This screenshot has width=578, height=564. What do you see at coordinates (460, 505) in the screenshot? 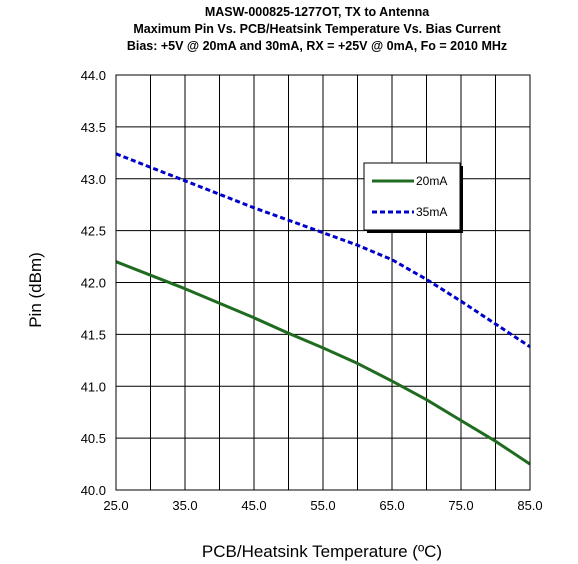
I see `x-tick-label: 75.0` at bounding box center [460, 505].